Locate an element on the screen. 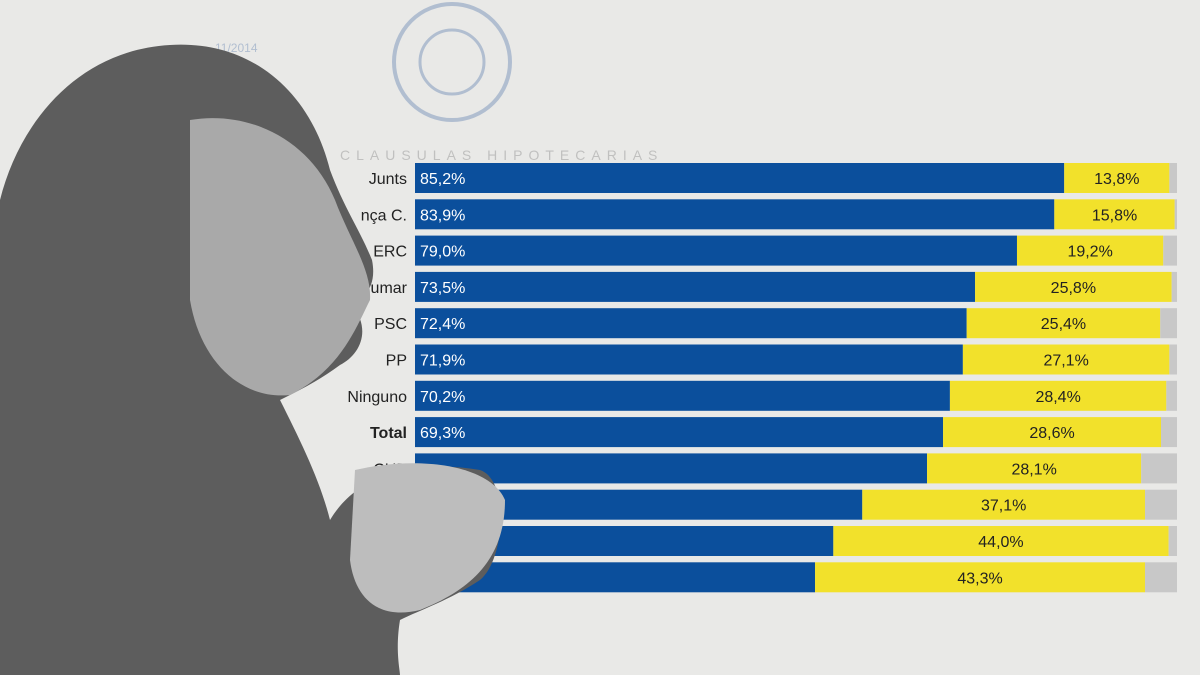 This screenshot has width=1200, height=675. data-label: 72,4% is located at coordinates (442, 324).